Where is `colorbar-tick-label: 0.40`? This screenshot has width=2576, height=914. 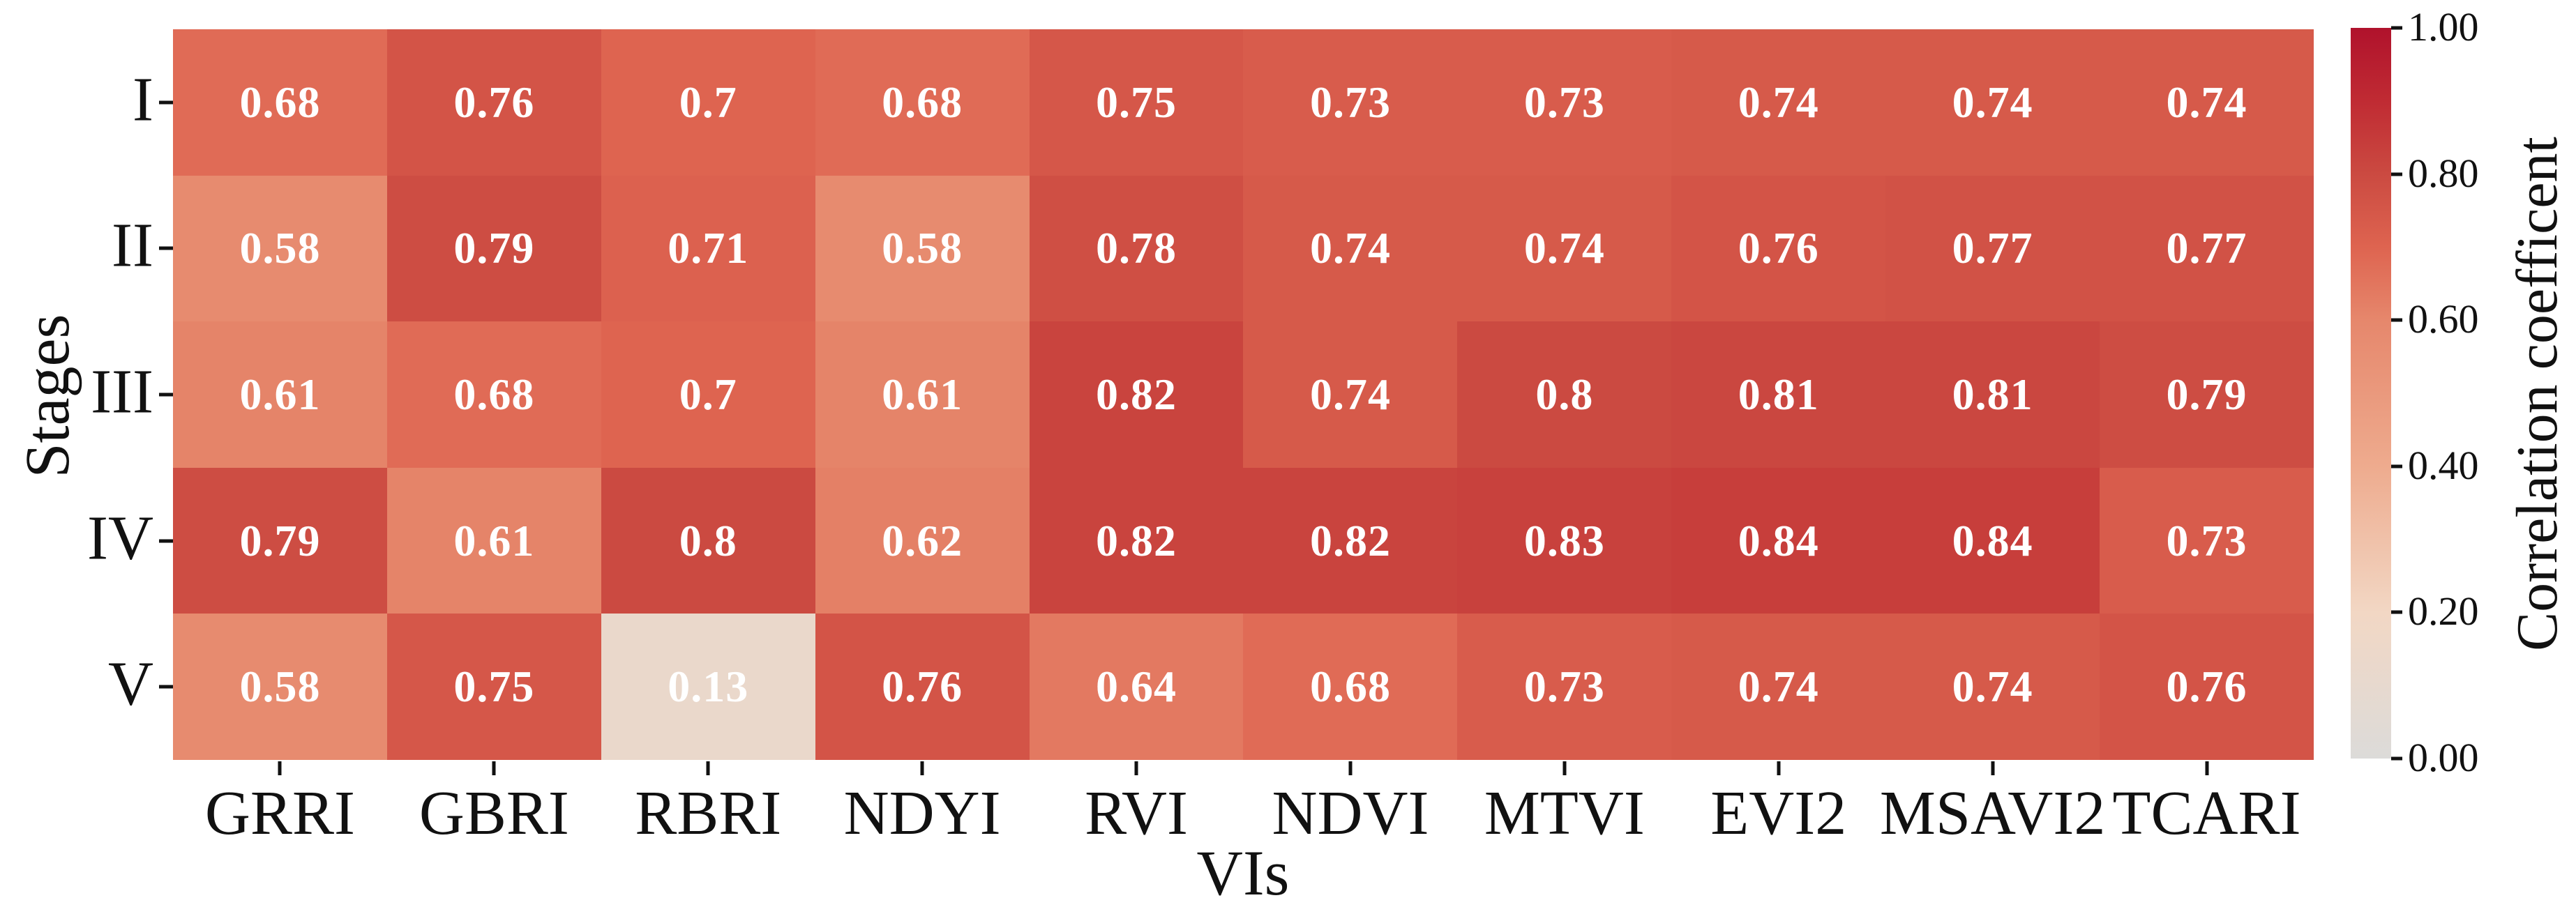 colorbar-tick-label: 0.40 is located at coordinates (2443, 465).